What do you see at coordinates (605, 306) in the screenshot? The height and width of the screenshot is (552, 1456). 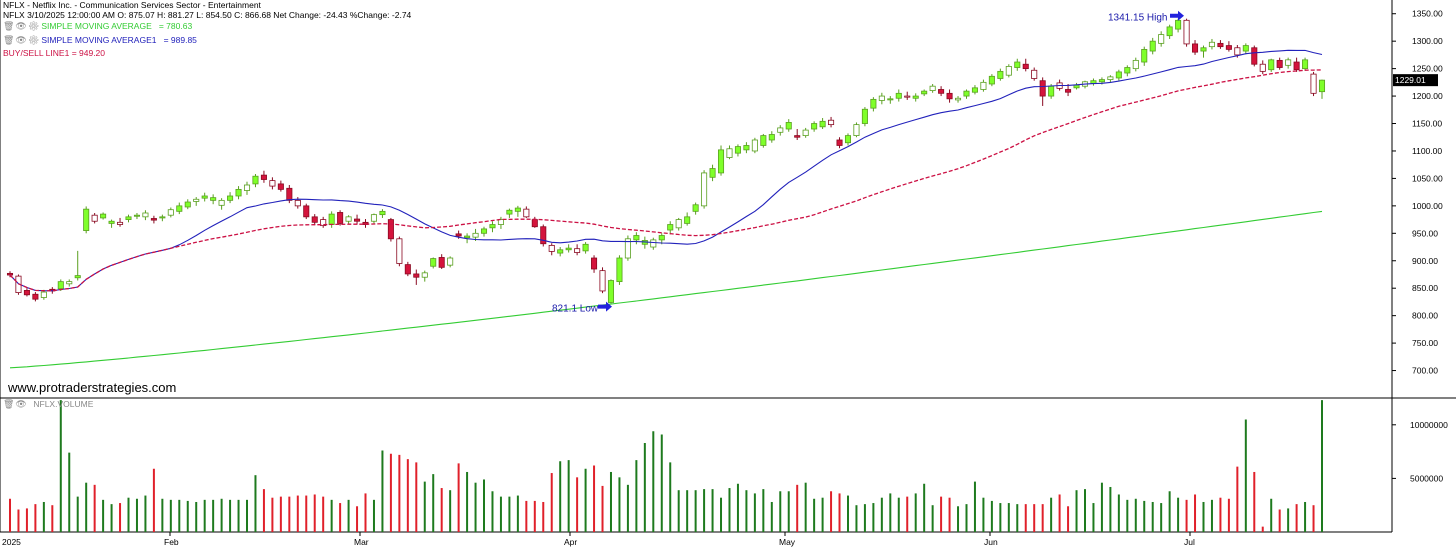 I see `low-arrow-icon` at bounding box center [605, 306].